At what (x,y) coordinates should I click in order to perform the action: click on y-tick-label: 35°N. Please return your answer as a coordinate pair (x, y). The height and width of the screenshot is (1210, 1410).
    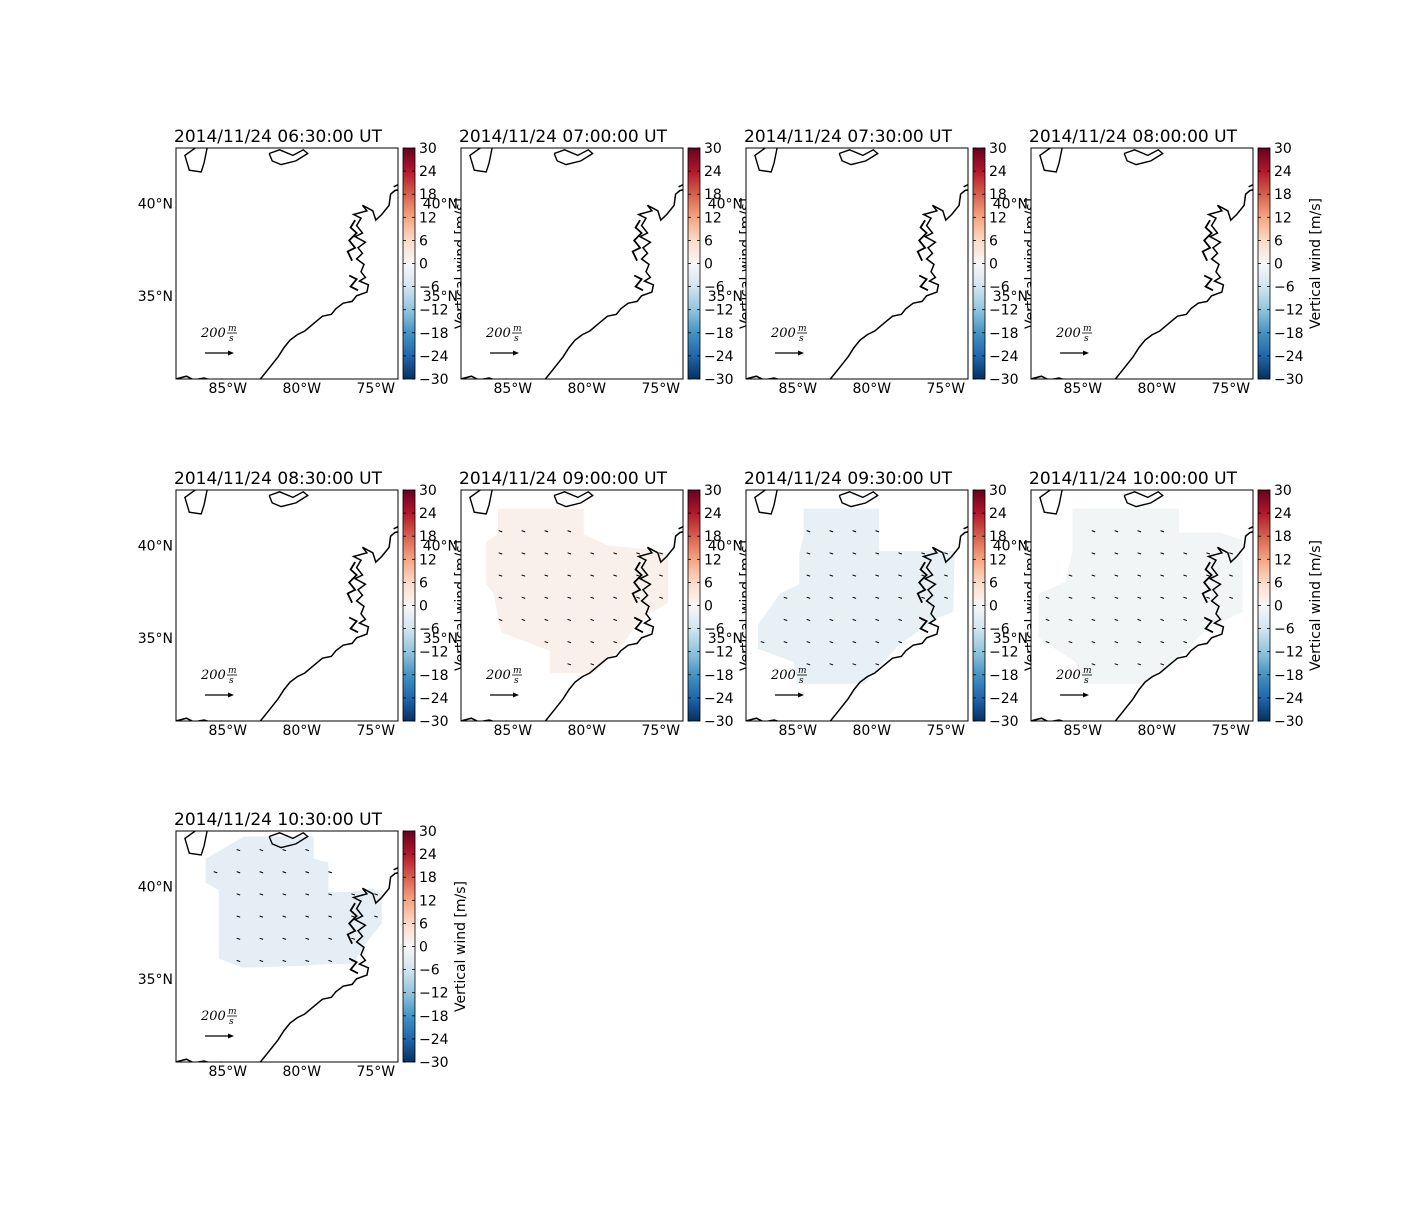
    Looking at the image, I should click on (155, 297).